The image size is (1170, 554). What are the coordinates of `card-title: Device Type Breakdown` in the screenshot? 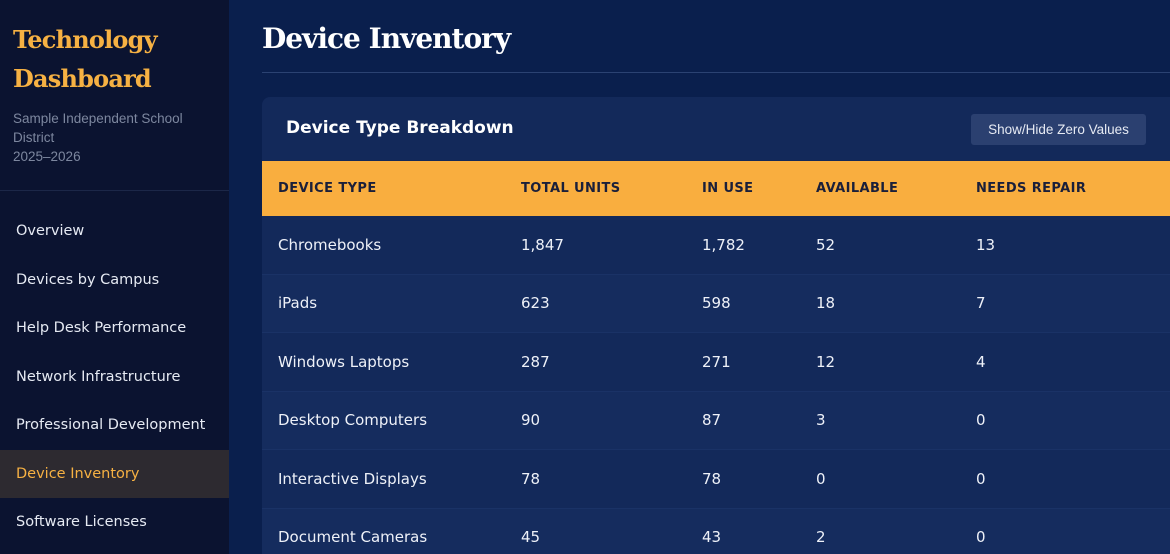 It's located at (400, 128).